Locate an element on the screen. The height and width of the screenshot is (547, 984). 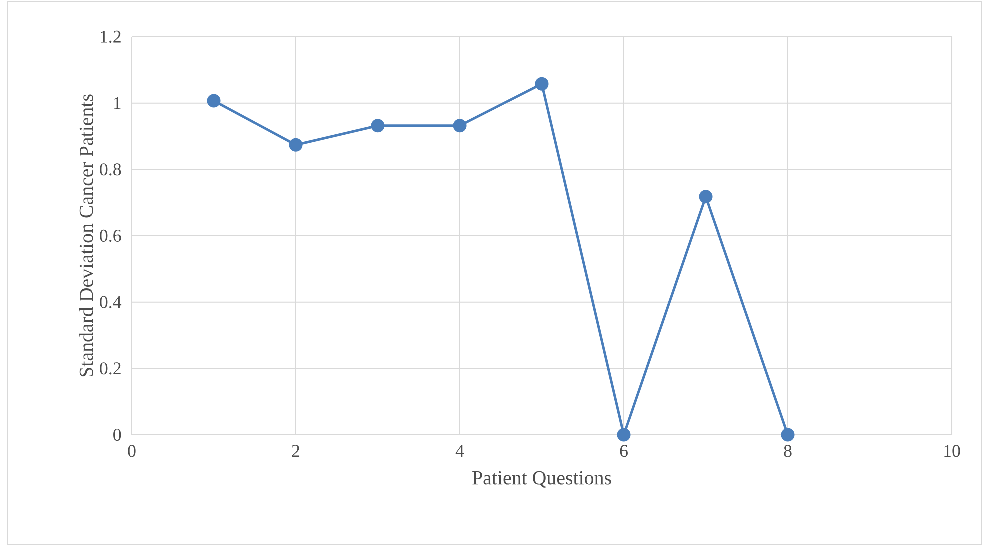
y-axis-title: Standard Deviation Cancer Patients is located at coordinates (86, 235).